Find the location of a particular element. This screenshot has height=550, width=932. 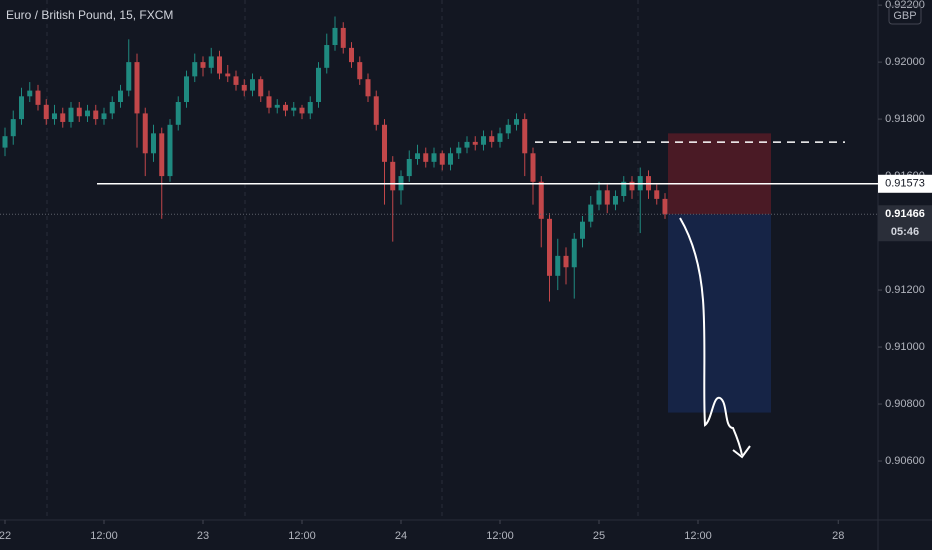

last-price-label: 0.91466 is located at coordinates (905, 214).